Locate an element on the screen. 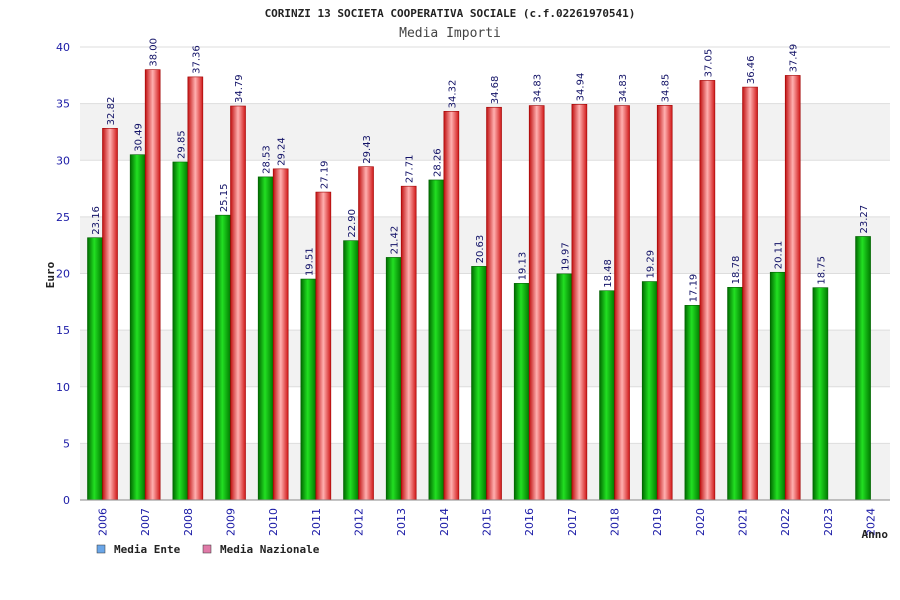  x-tick-label: 2018 is located at coordinates (615, 522).